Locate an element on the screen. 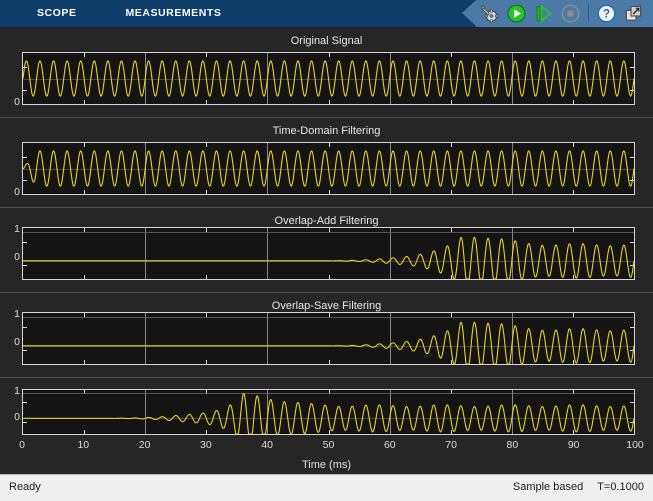 Image resolution: width=653 pixels, height=501 pixels. configuration-properties-button is located at coordinates (489, 13).